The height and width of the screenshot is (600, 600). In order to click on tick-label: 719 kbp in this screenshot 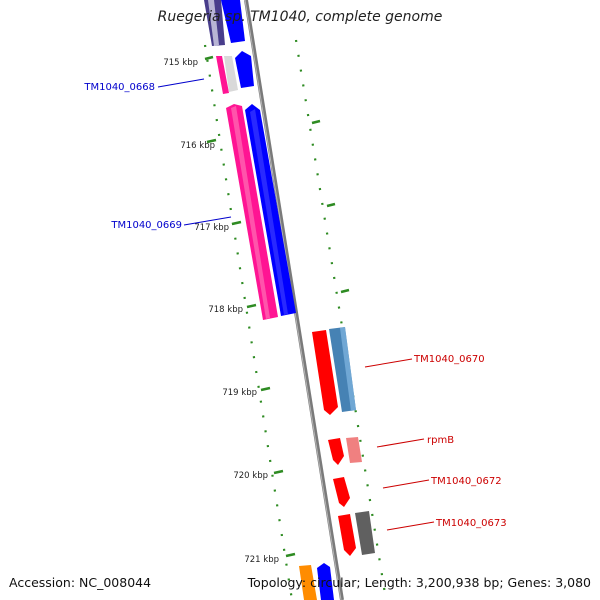, I will do `click(239, 393)`.